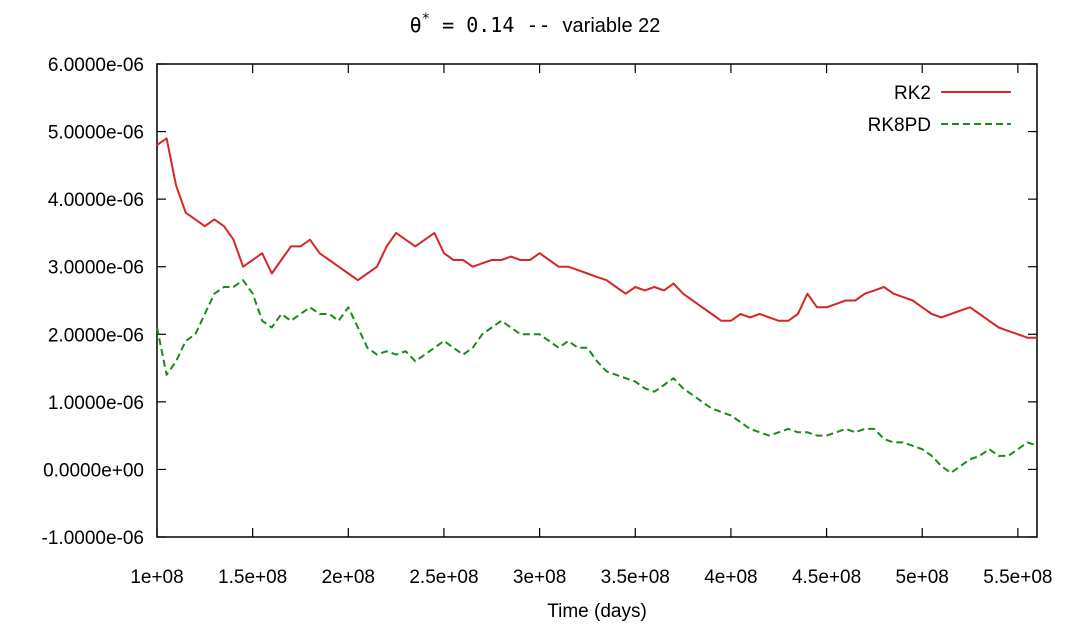 The width and height of the screenshot is (1070, 628). Describe the element at coordinates (96, 268) in the screenshot. I see `y-tick-label: 3.0000e-06` at that location.